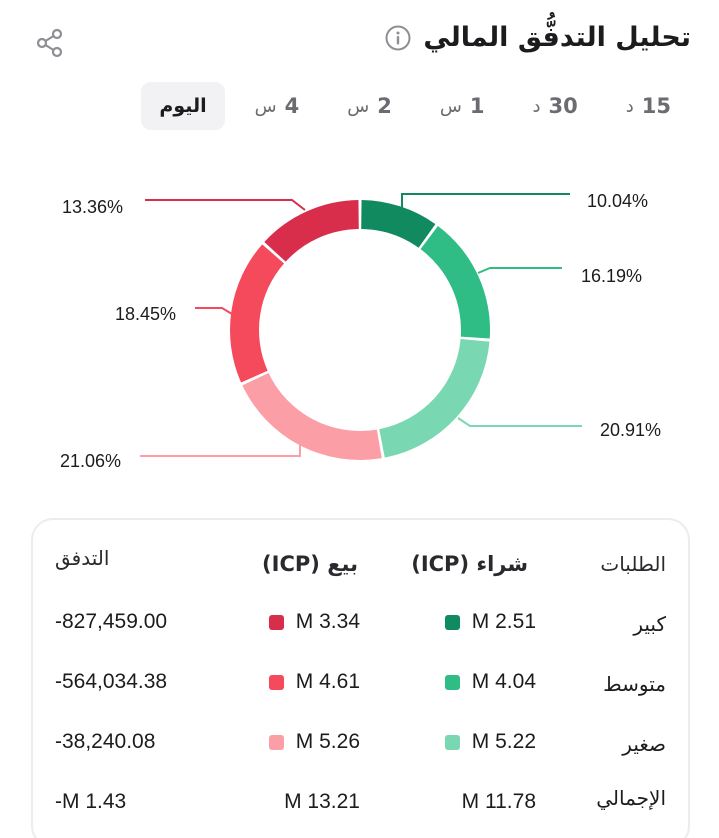  I want to click on row-small-sell: M 5.26, so click(314, 742).